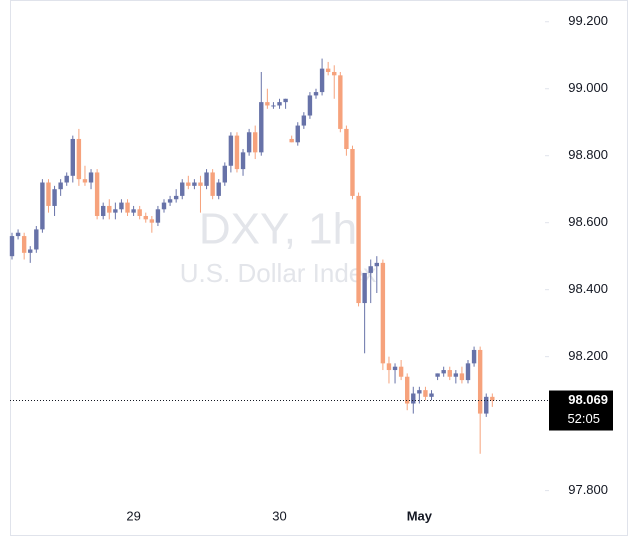 The width and height of the screenshot is (629, 549). Describe the element at coordinates (581, 410) in the screenshot. I see `price-label-box` at that location.